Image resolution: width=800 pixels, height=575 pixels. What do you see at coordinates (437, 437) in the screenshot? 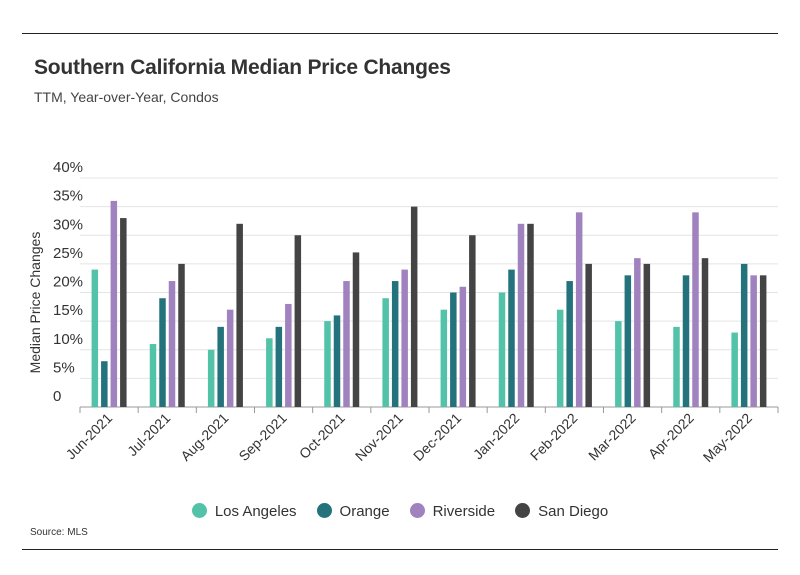
I see `x-tick-label: Dec-2021` at bounding box center [437, 437].